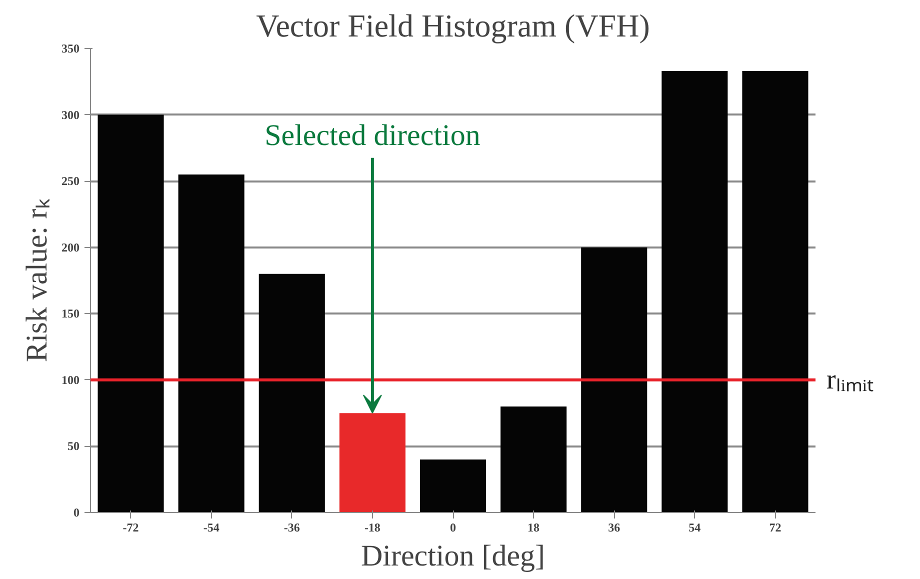 This screenshot has width=920, height=579. What do you see at coordinates (292, 527) in the screenshot?
I see `x-tick-label: -36` at bounding box center [292, 527].